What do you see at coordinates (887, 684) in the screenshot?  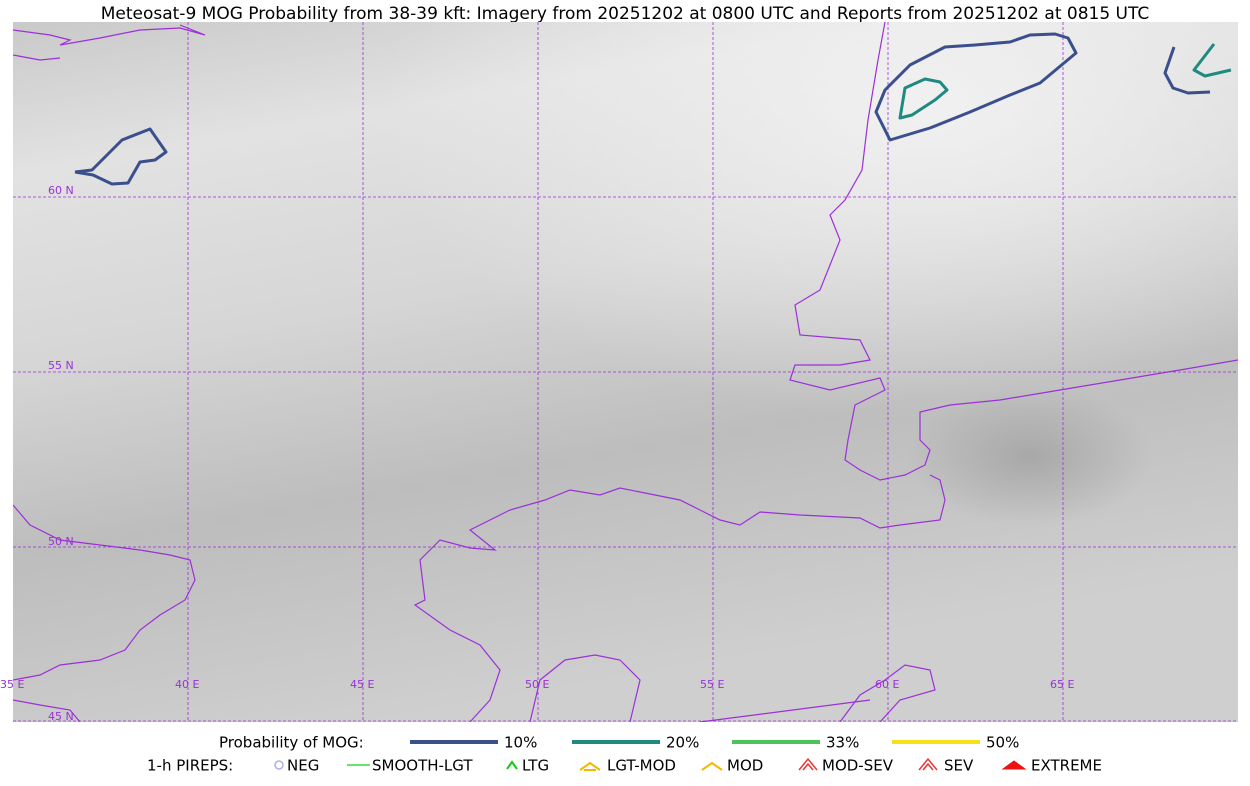 I see `lon-label: 60 E` at bounding box center [887, 684].